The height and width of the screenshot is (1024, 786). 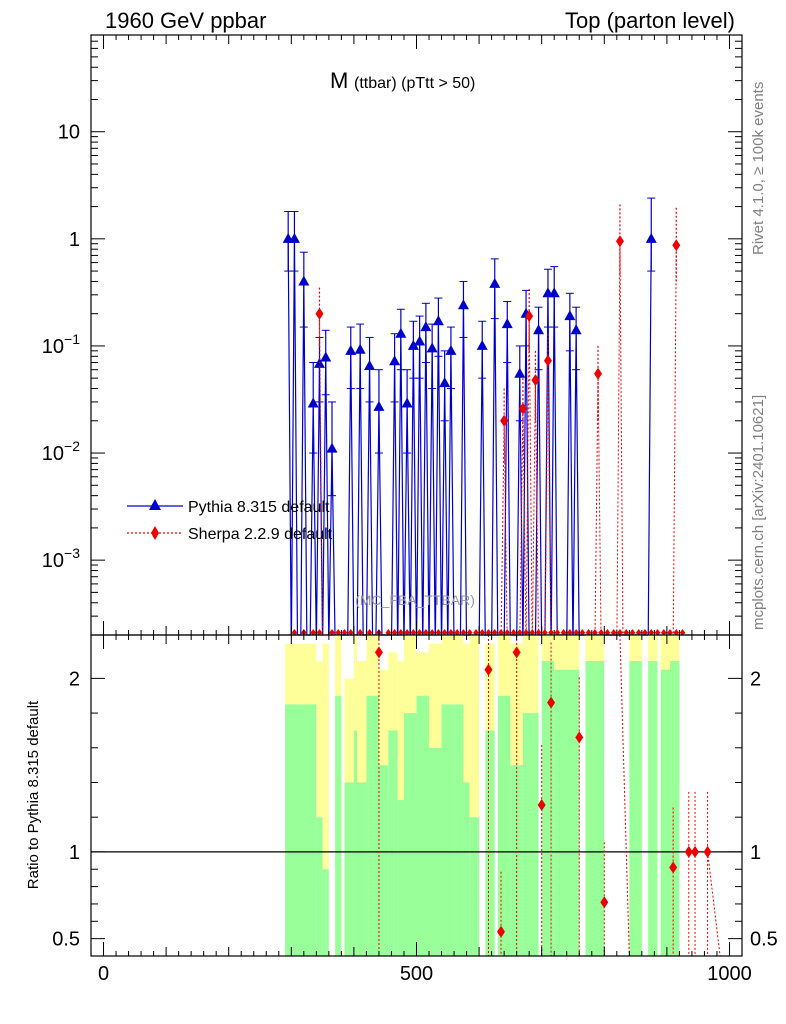 I want to click on legend-sherpa-label: Sherpa 2.2.9 default, so click(x=260, y=534).